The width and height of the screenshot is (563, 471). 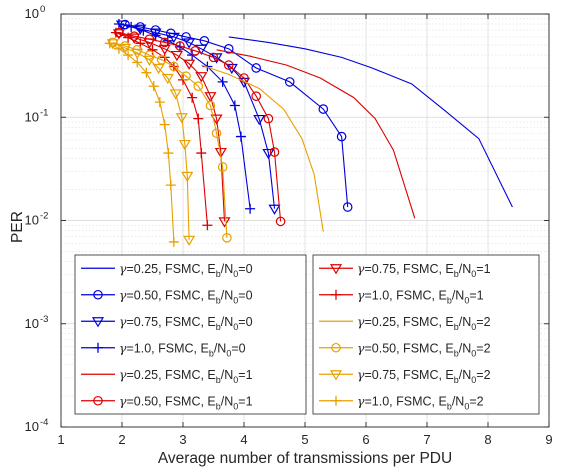 I want to click on legend-entry: γ=0.75, FSMC, Eb/N0=1, so click(x=405, y=270).